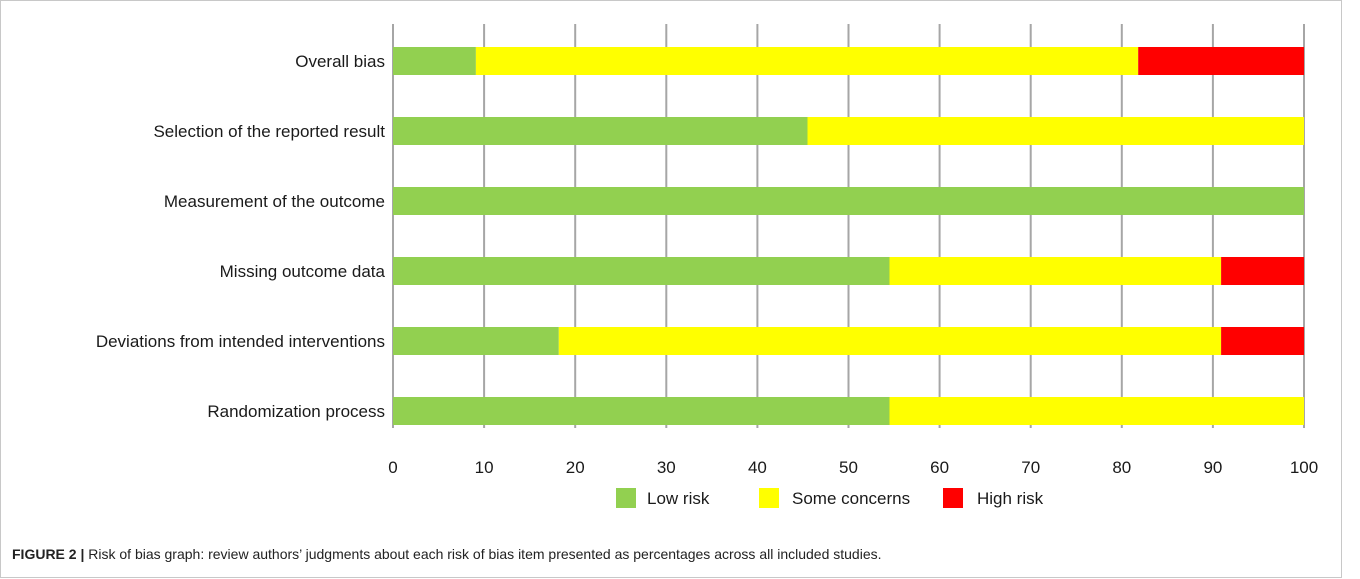 This screenshot has height=579, width=1360. Describe the element at coordinates (1030, 467) in the screenshot. I see `x-tick-label: 70` at that location.